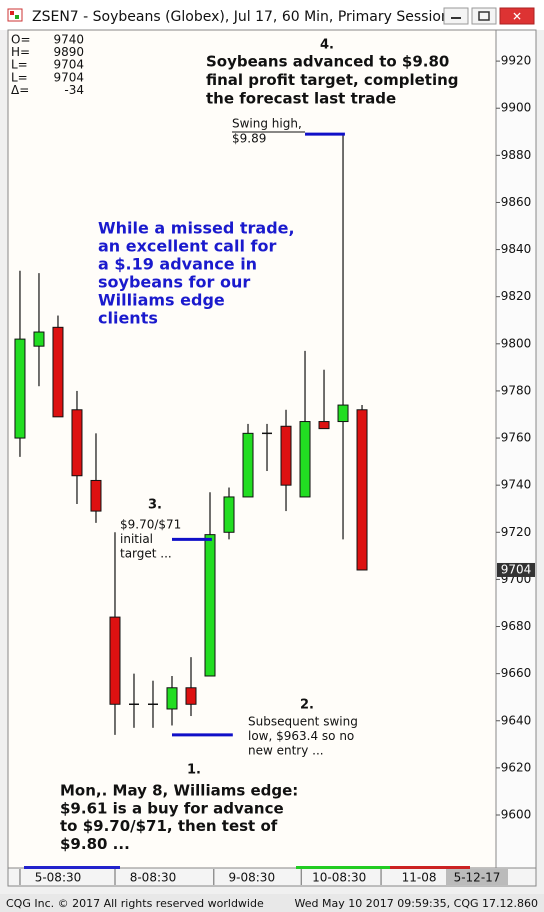  What do you see at coordinates (68, 52) in the screenshot?
I see `stat-value: 9890` at bounding box center [68, 52].